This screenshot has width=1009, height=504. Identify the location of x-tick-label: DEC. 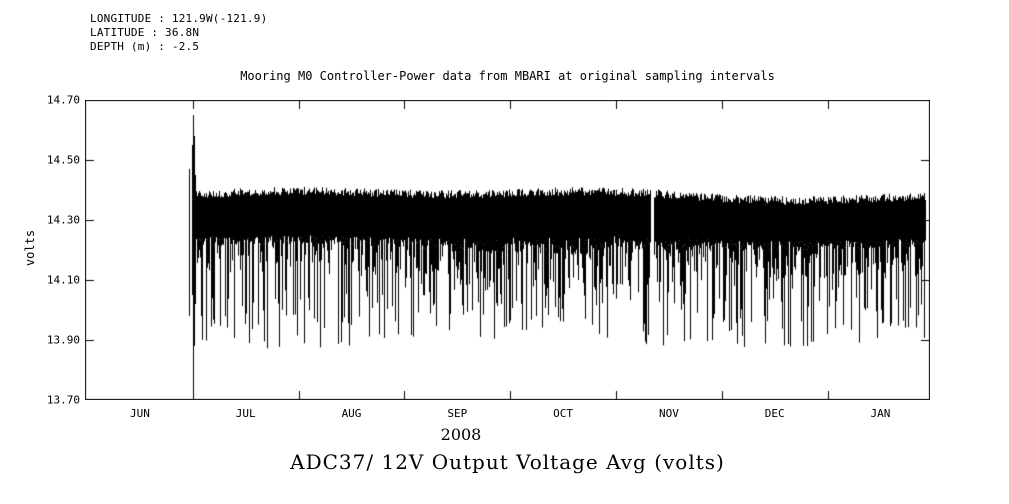
(774, 413).